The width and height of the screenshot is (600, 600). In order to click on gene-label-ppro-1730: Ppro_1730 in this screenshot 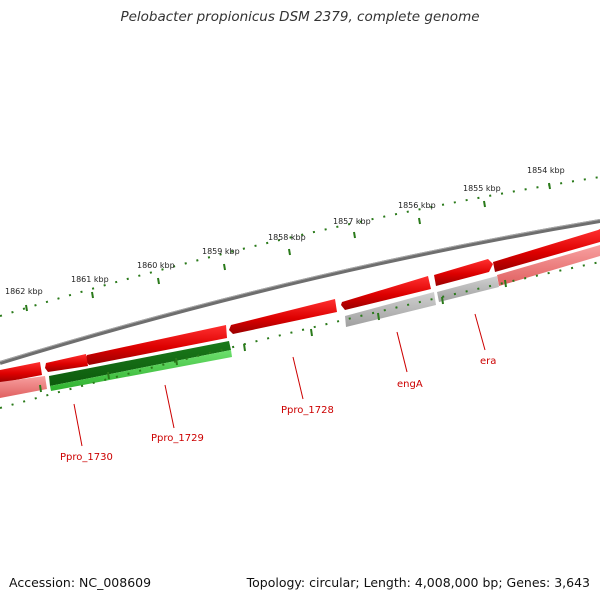, I will do `click(86, 457)`.